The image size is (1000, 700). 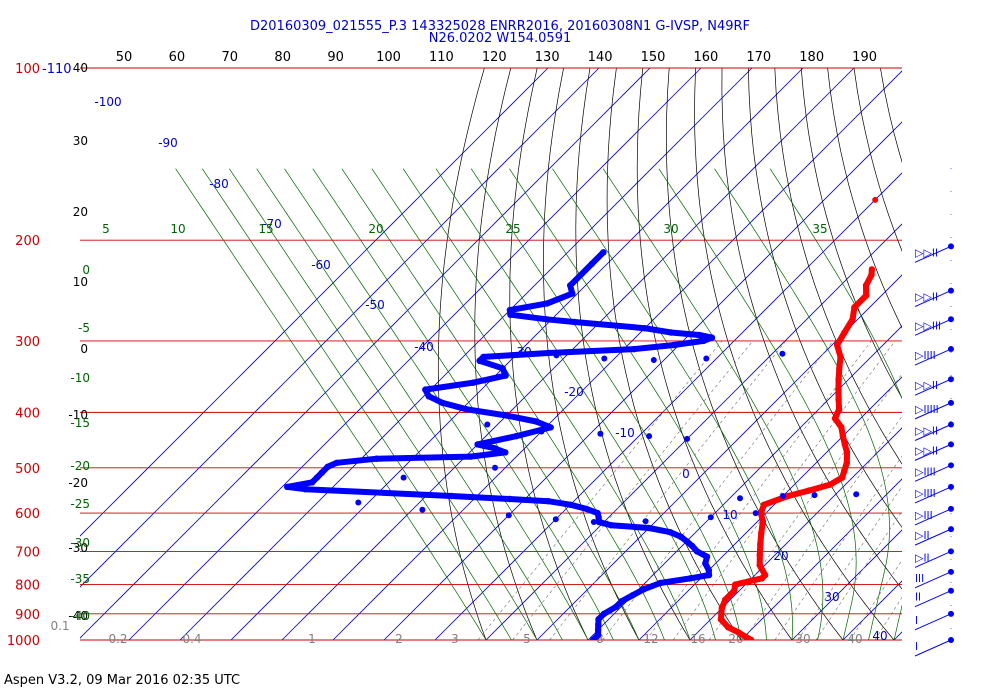 What do you see at coordinates (916, 620) in the screenshot?
I see `wind-barb-glyph: l` at bounding box center [916, 620].